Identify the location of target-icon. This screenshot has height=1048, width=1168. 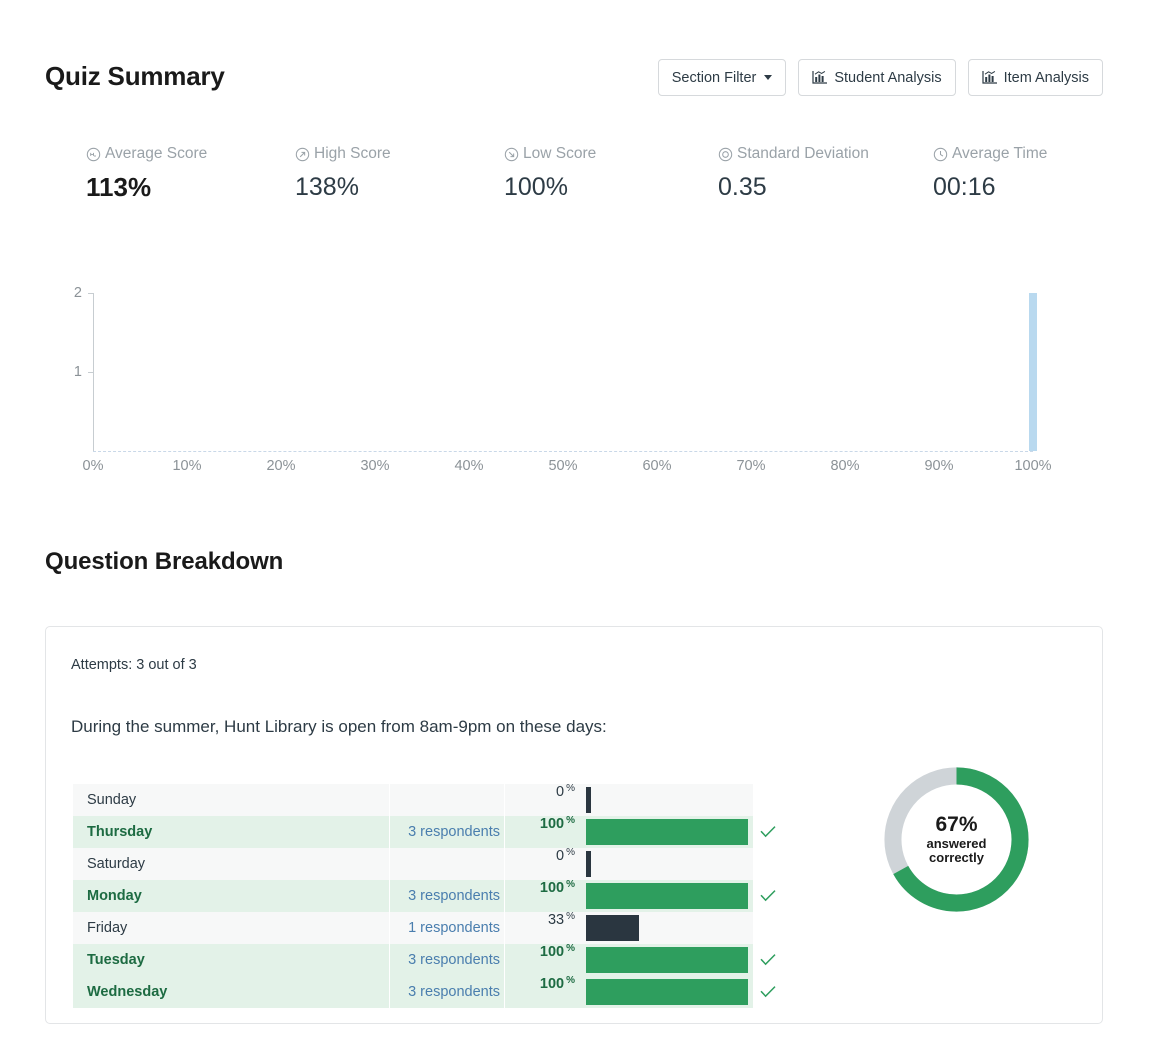
(725, 154).